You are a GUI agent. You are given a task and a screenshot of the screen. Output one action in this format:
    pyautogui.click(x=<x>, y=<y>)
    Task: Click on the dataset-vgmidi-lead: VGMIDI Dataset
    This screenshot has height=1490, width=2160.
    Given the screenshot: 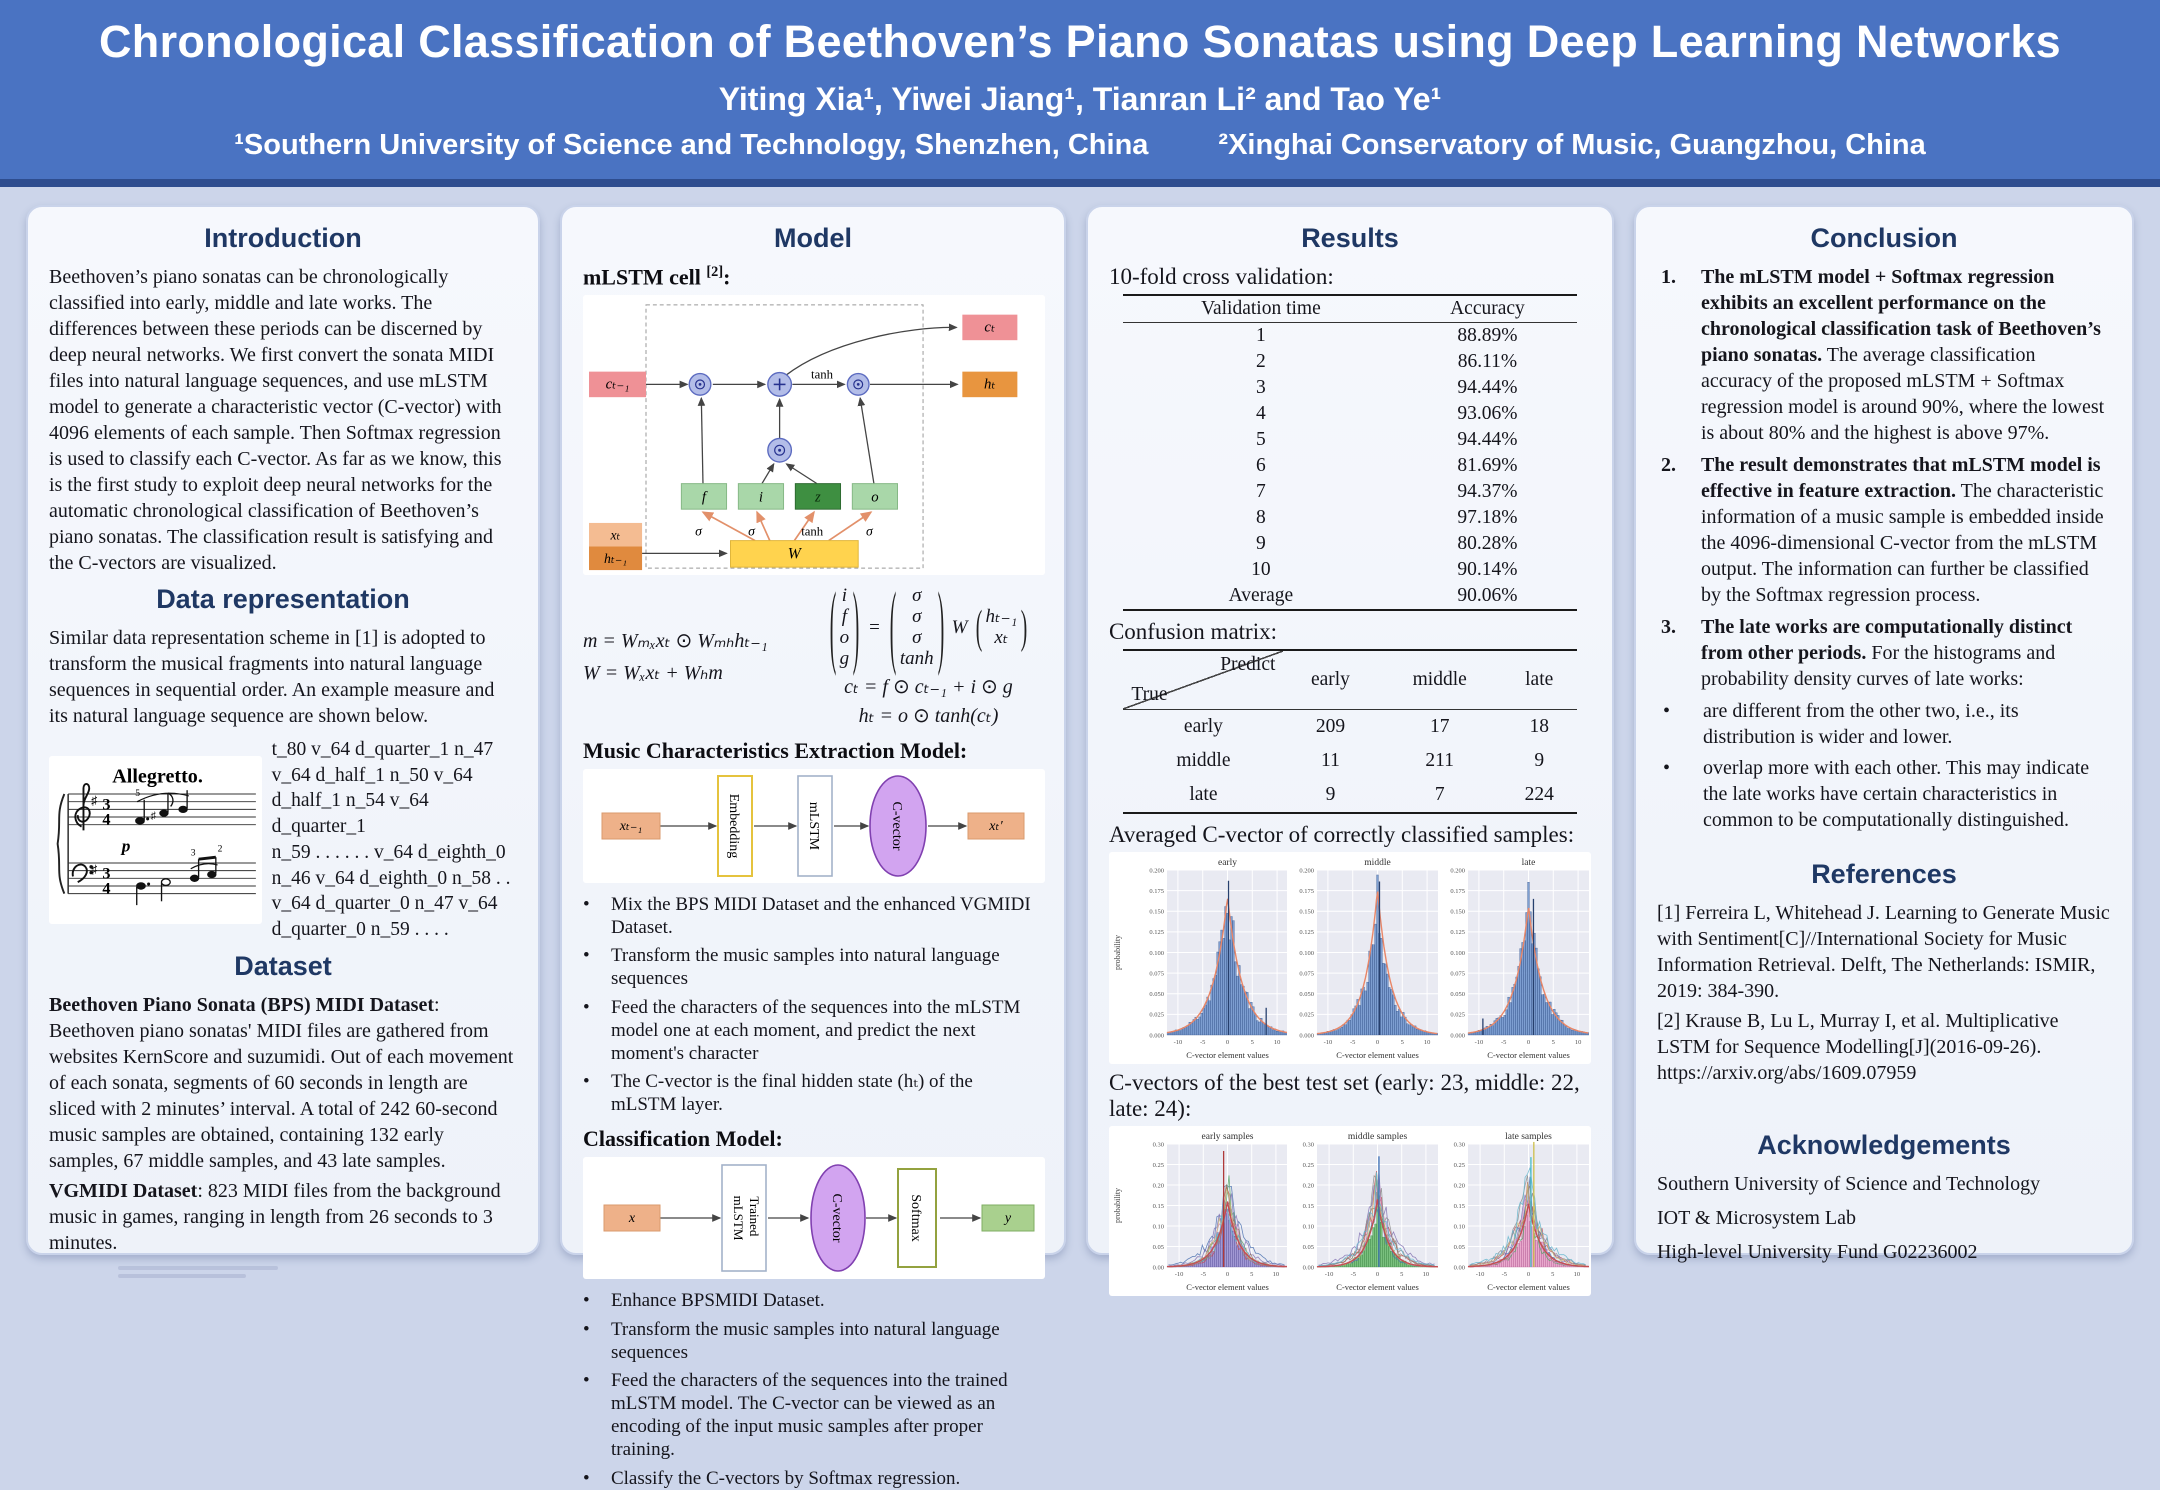 What is the action you would take?
    pyautogui.click(x=123, y=1191)
    